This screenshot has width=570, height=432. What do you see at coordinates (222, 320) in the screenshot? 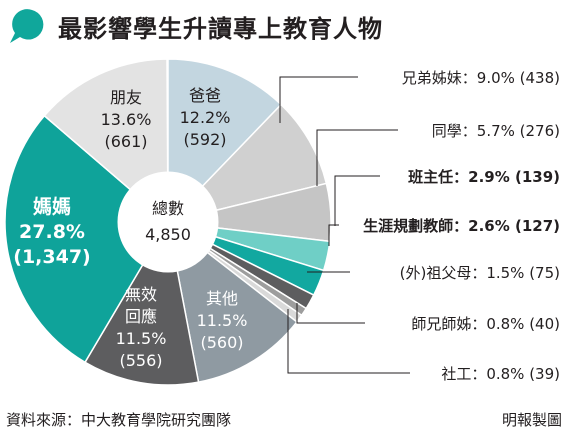
I see `slice-label-8: 其他 11.5% (560)` at bounding box center [222, 320].